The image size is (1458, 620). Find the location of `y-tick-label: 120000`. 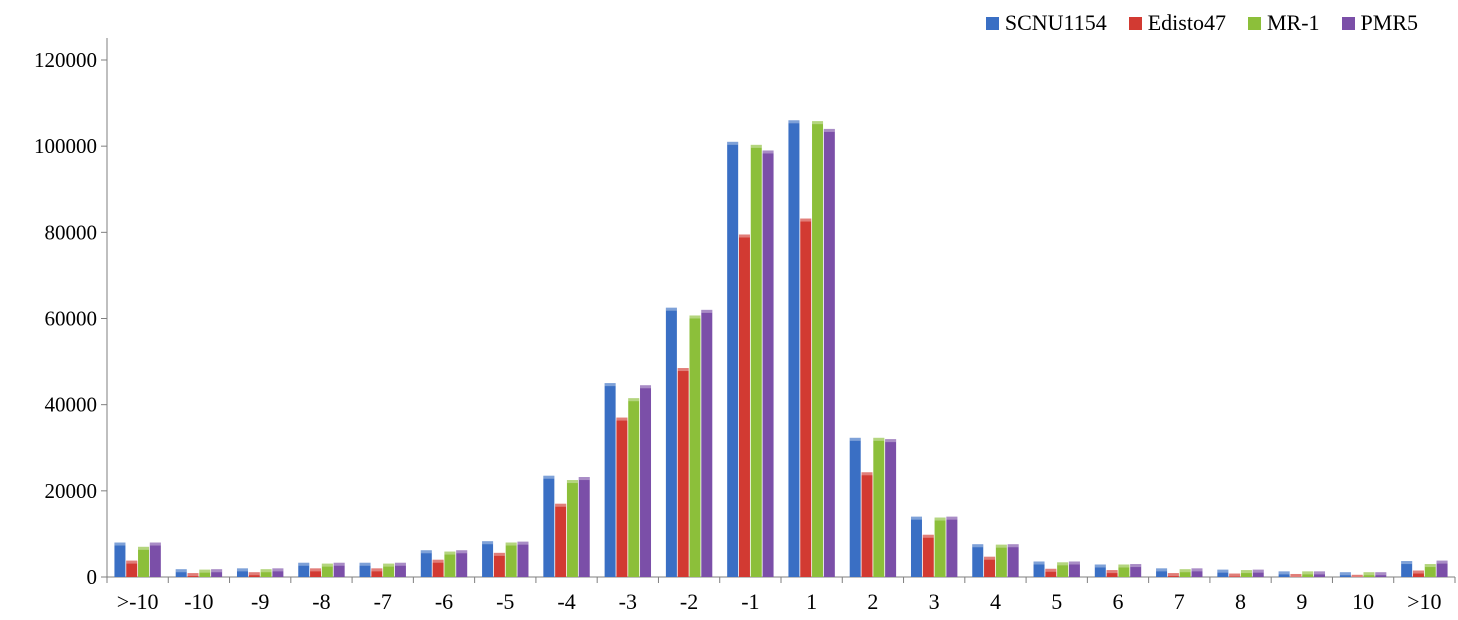

y-tick-label: 120000 is located at coordinates (65, 60).